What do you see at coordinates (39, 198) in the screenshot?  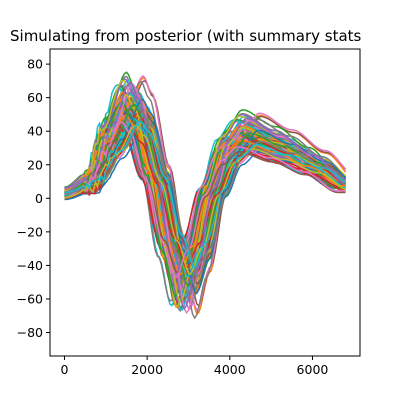 I see `y-tick-label: 0` at bounding box center [39, 198].